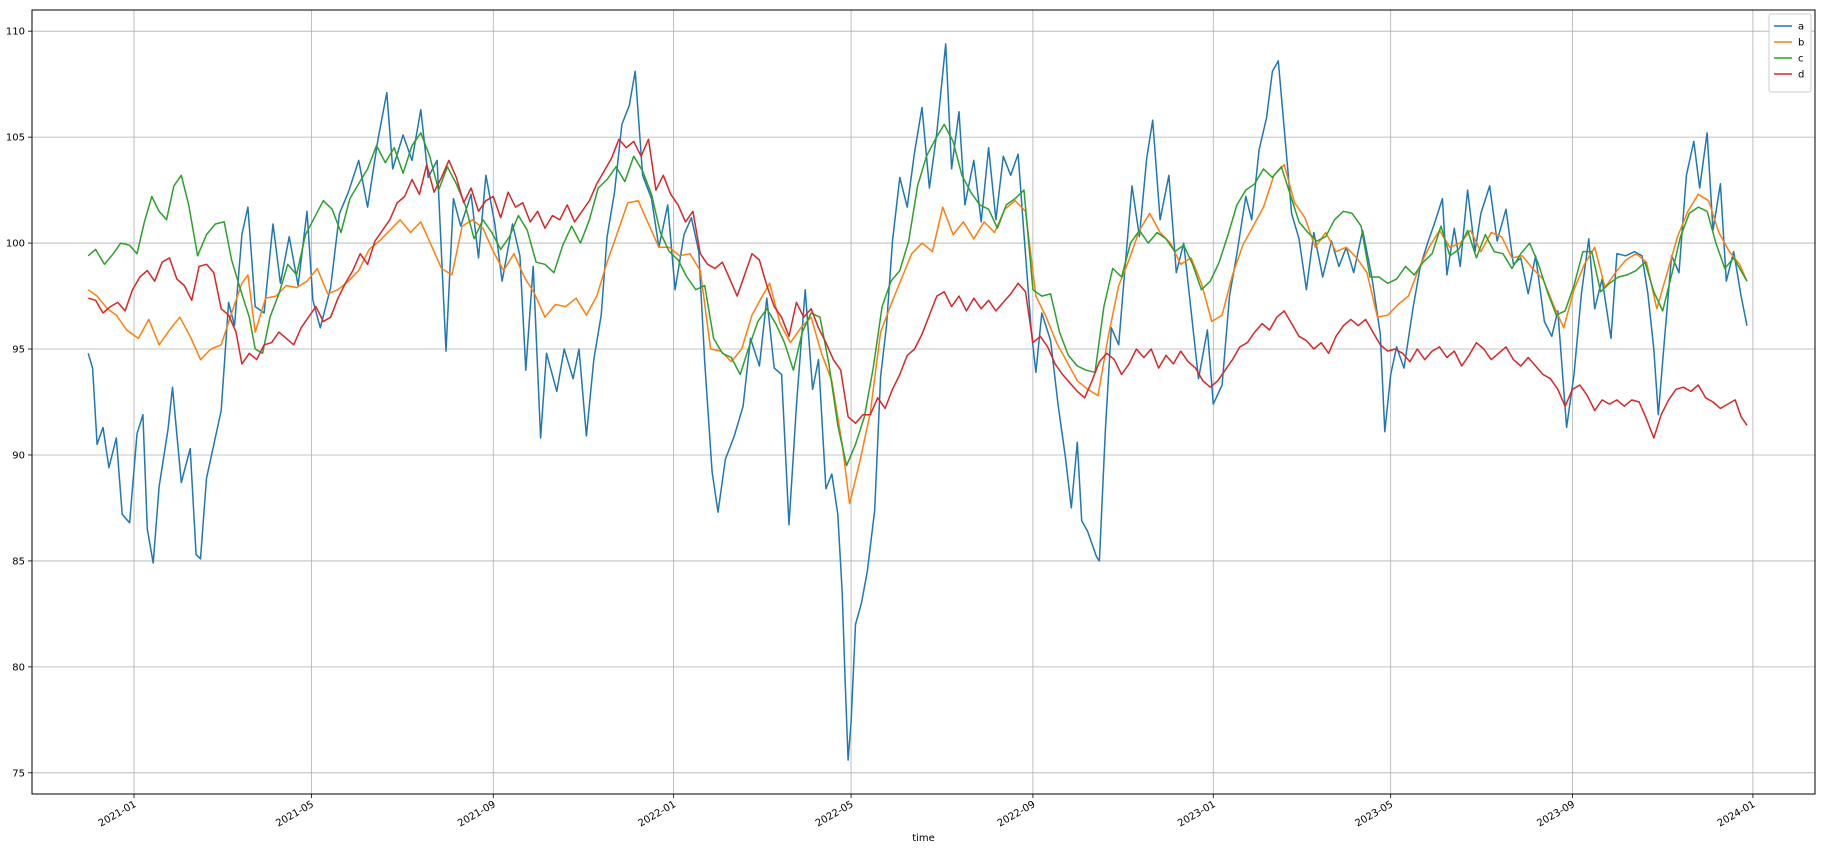 This screenshot has width=1827, height=850. I want to click on legend-label-b: b, so click(1801, 43).